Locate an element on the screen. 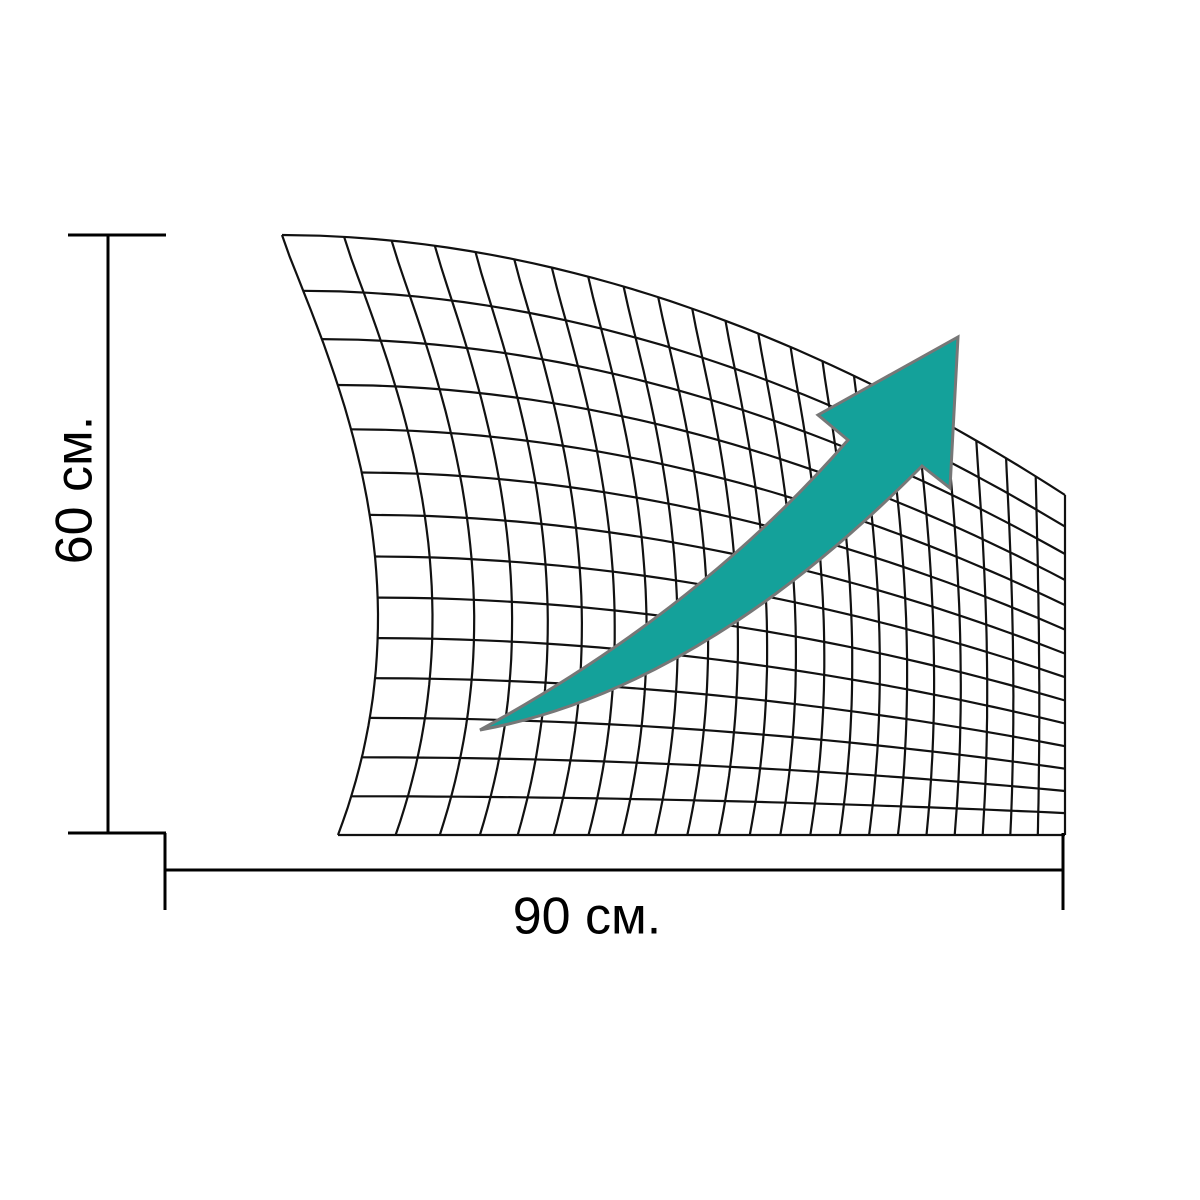 Image resolution: width=1200 pixels, height=1200 pixels. arrow is located at coordinates (719, 533).